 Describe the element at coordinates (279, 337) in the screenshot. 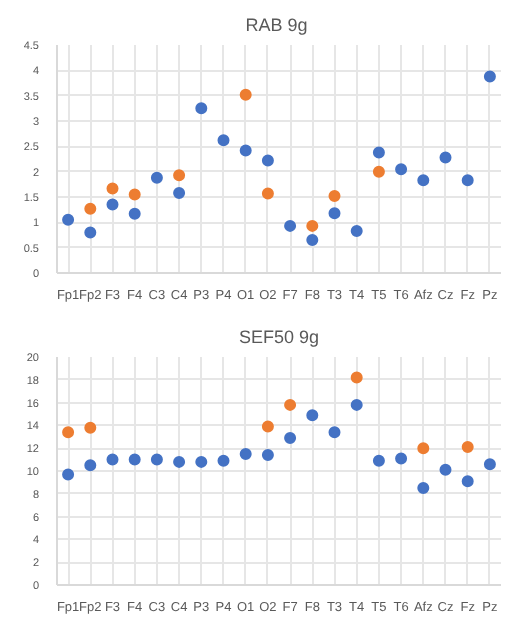

I see `chart-title: SEF50 9g` at that location.